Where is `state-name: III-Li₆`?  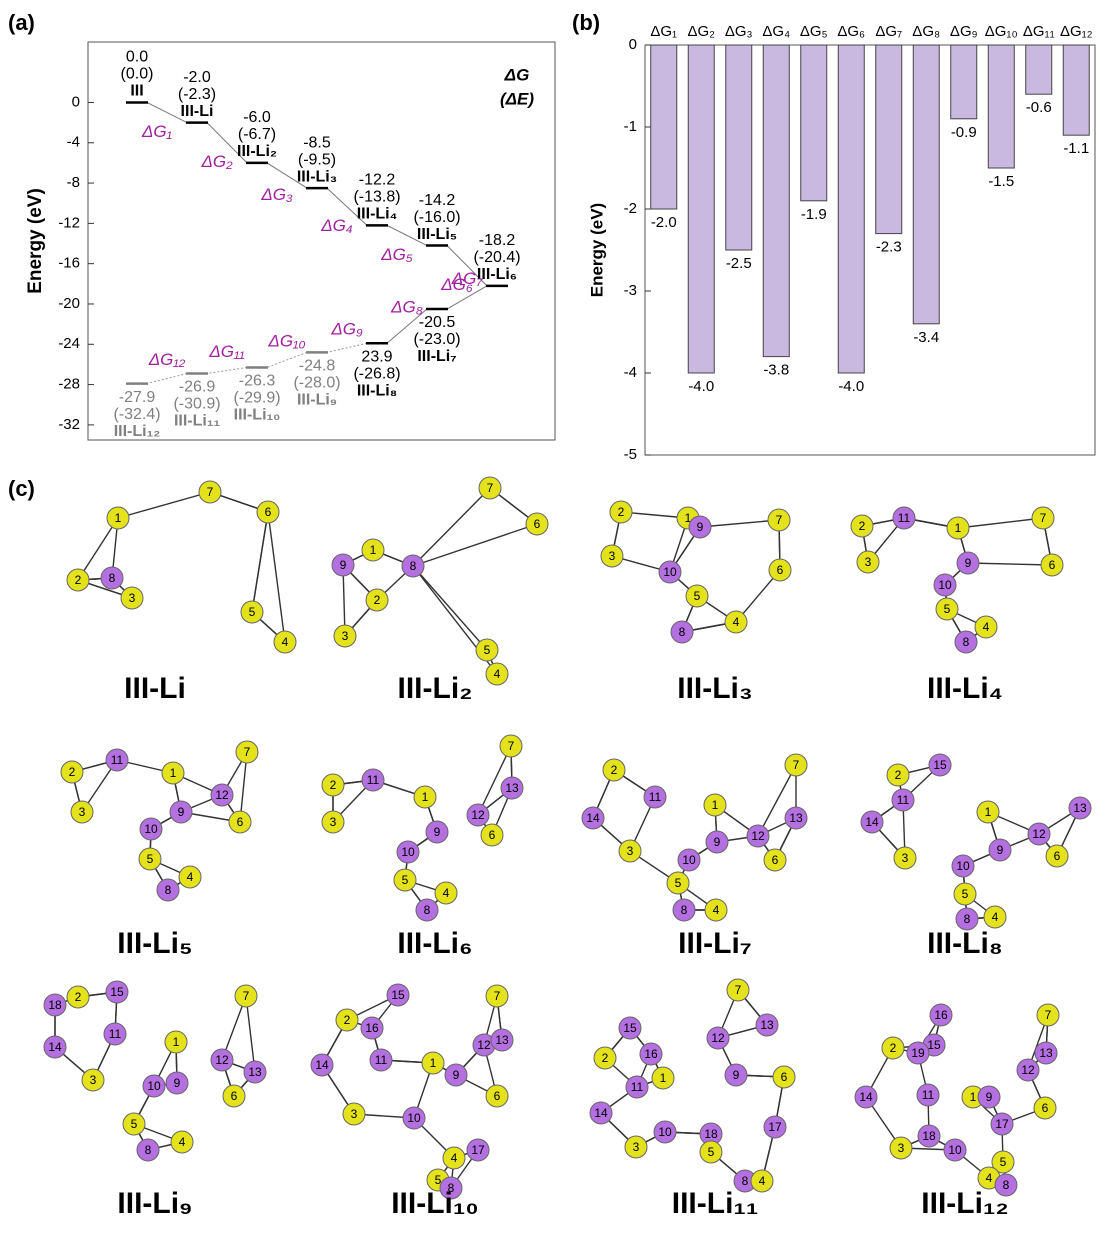
state-name: III-Li₆ is located at coordinates (497, 274).